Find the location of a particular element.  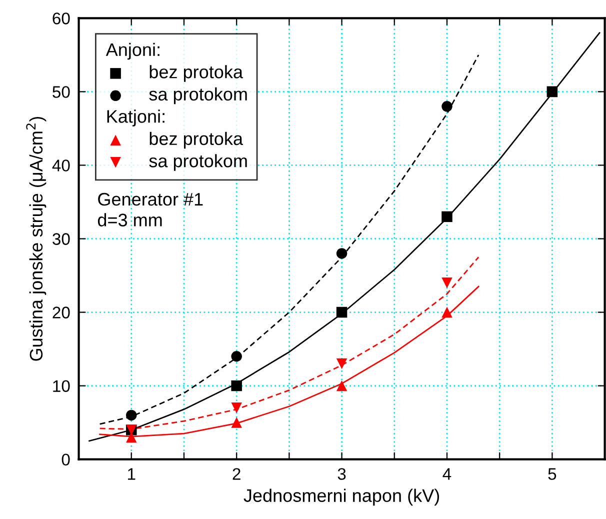

y-tick-label: 40 is located at coordinates (61, 166).